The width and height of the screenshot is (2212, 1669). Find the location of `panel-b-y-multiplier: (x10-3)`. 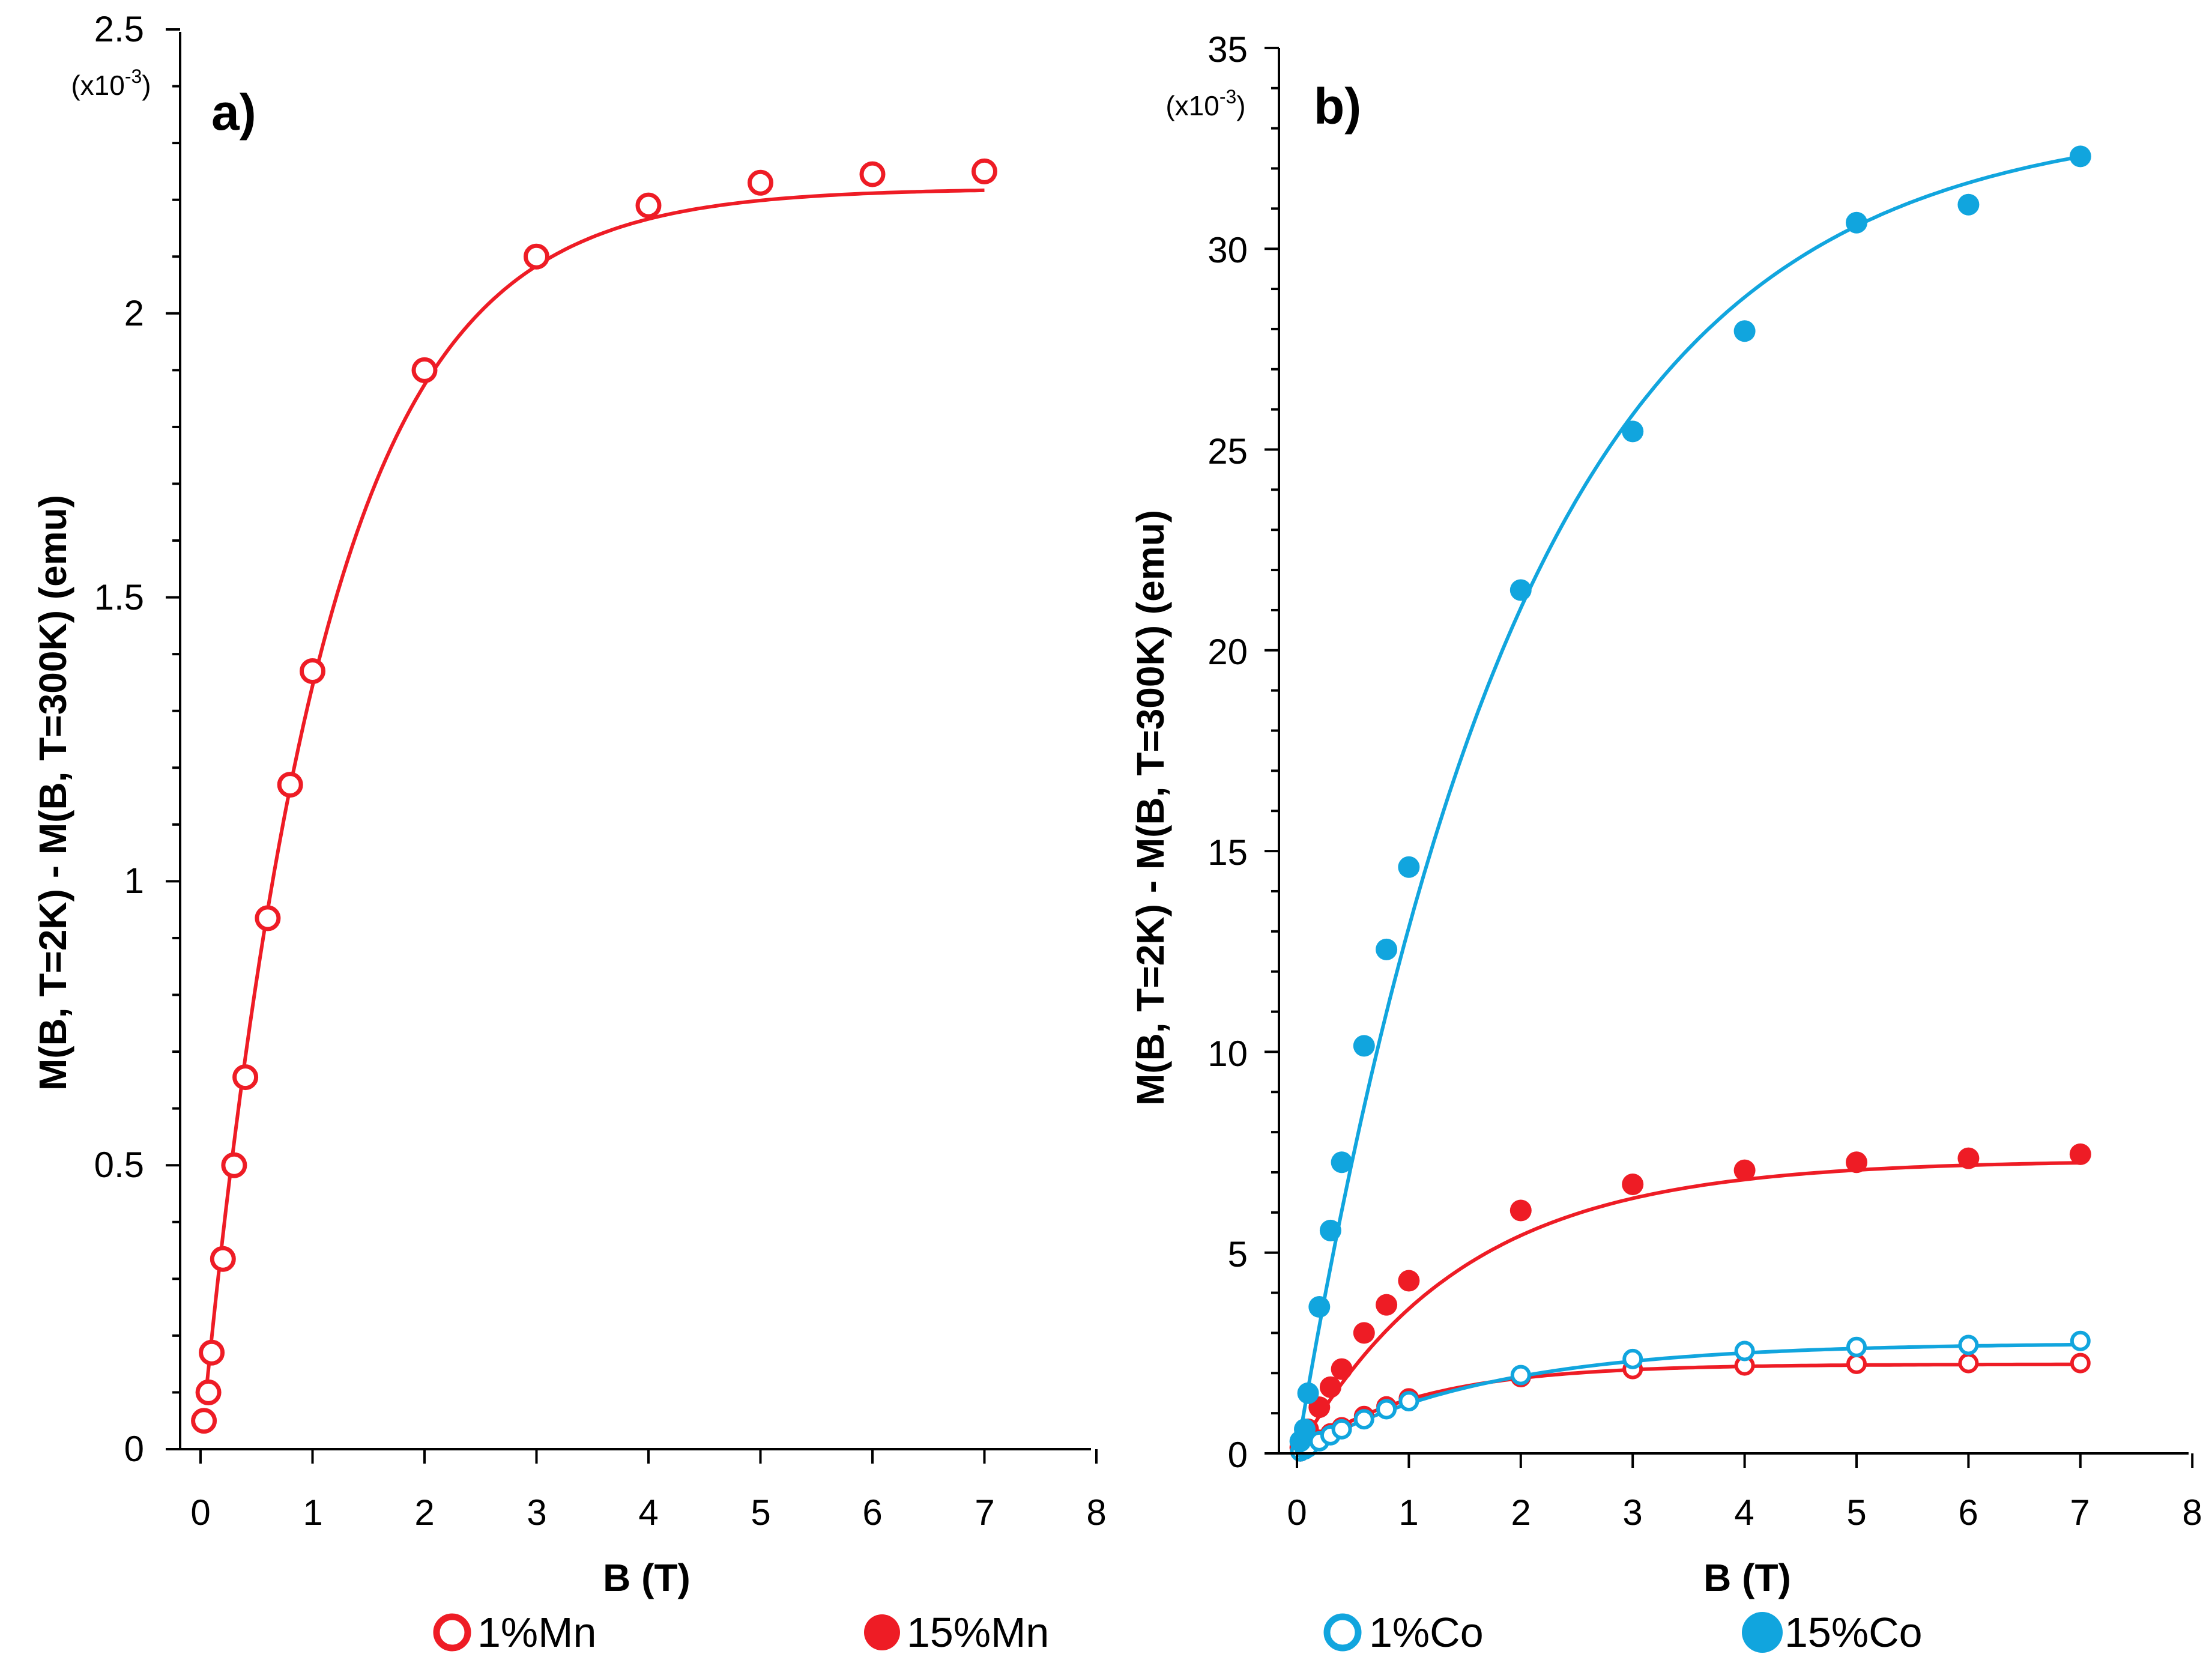

panel-b-y-multiplier: (x10-3) is located at coordinates (1205, 103).